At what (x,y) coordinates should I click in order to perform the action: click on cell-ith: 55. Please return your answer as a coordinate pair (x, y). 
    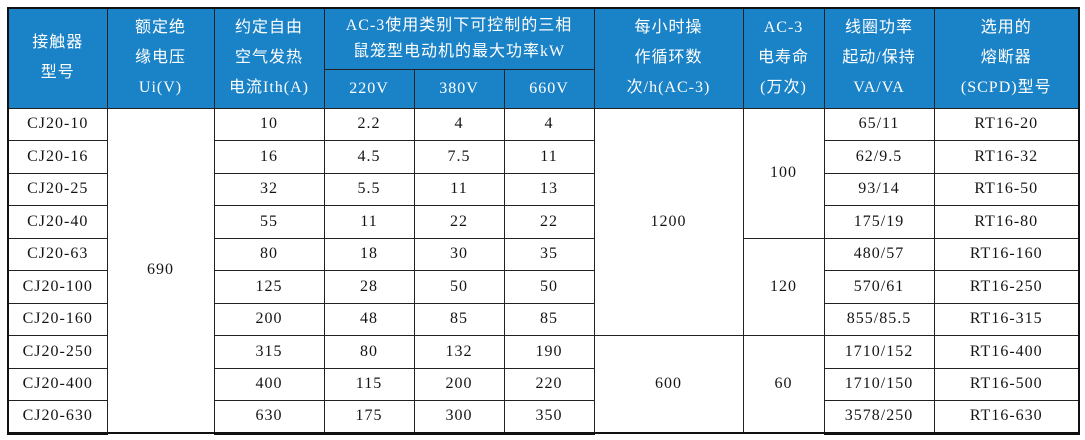
    Looking at the image, I should click on (269, 222).